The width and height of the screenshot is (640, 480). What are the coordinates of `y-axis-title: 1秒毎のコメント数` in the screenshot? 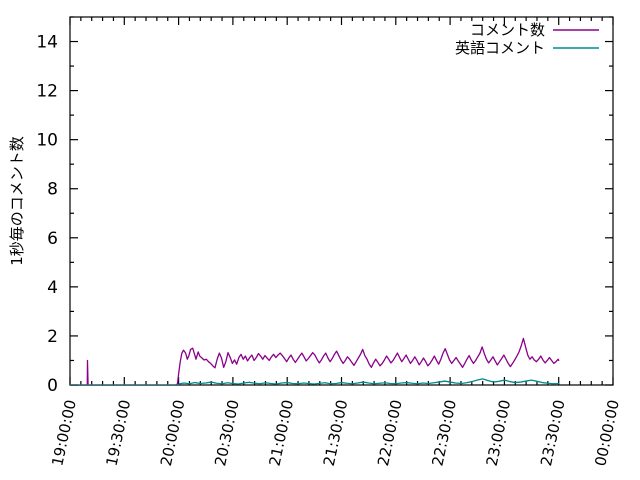 It's located at (17, 201).